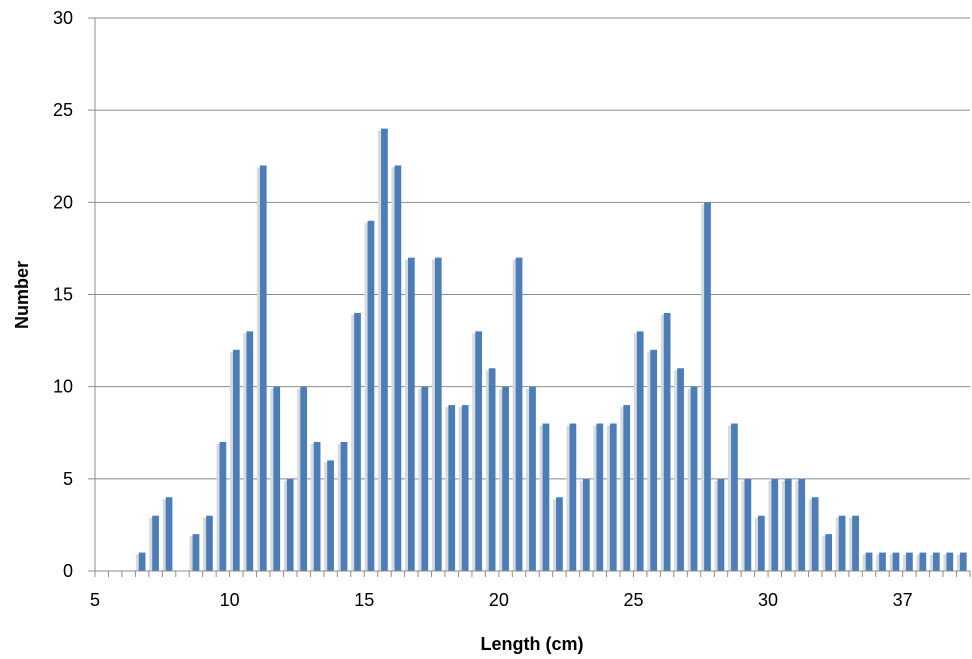  What do you see at coordinates (95, 600) in the screenshot?
I see `x-tick-label: 5` at bounding box center [95, 600].